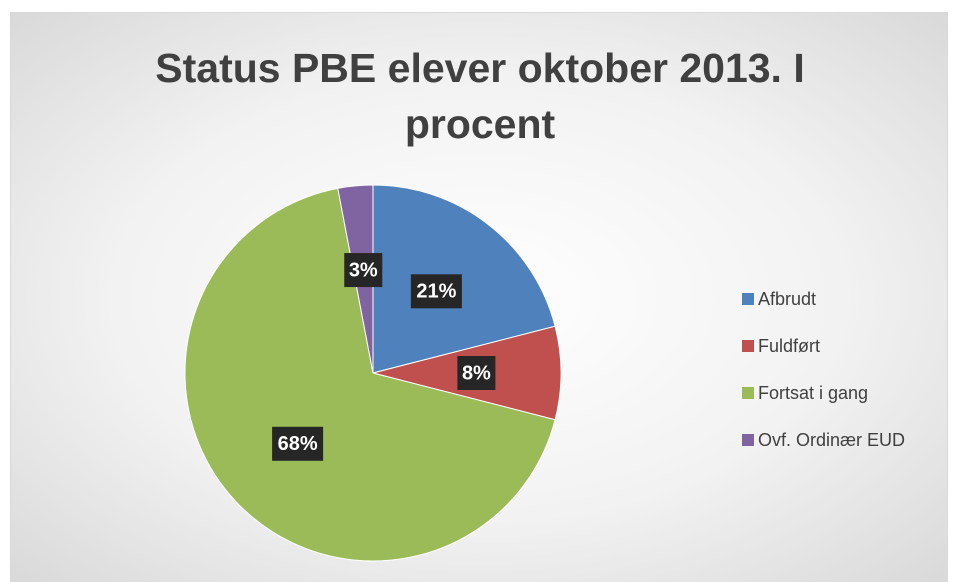 This screenshot has width=957, height=582. What do you see at coordinates (831, 440) in the screenshot?
I see `legend-label: Ovf. Ordinær EUD` at bounding box center [831, 440].